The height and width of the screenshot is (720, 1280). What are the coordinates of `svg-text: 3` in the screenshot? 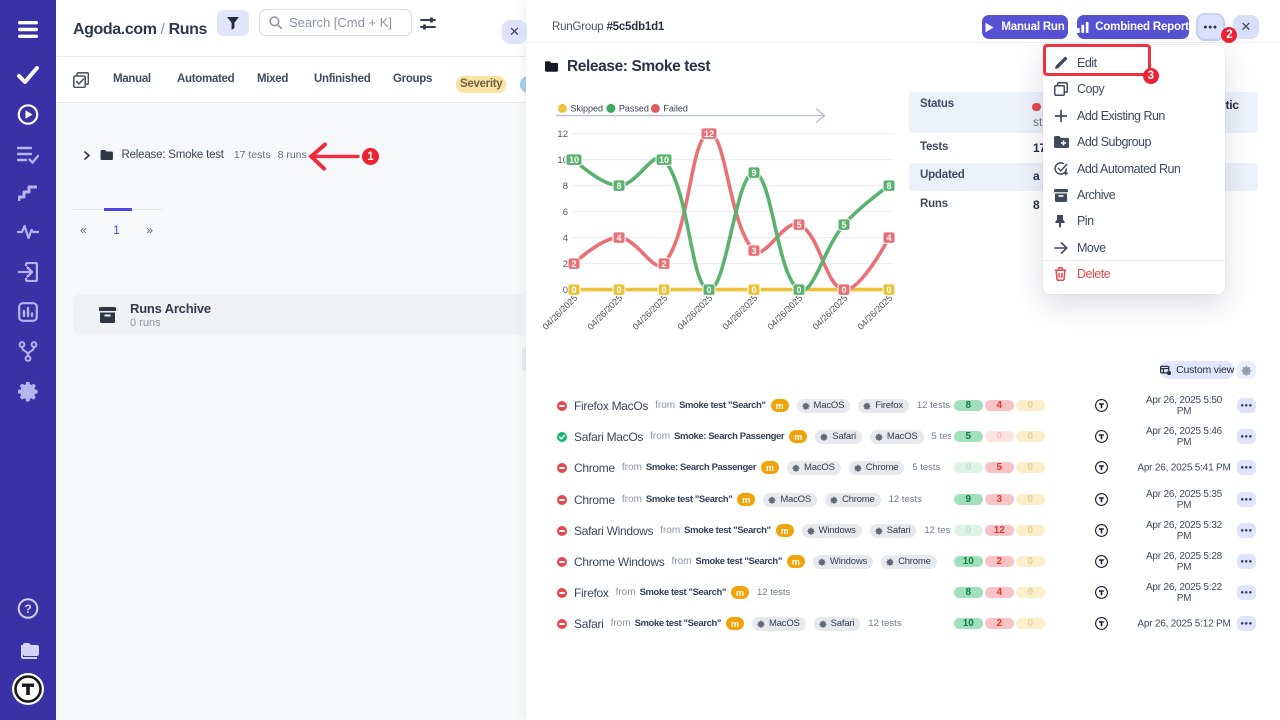 It's located at (753, 251).